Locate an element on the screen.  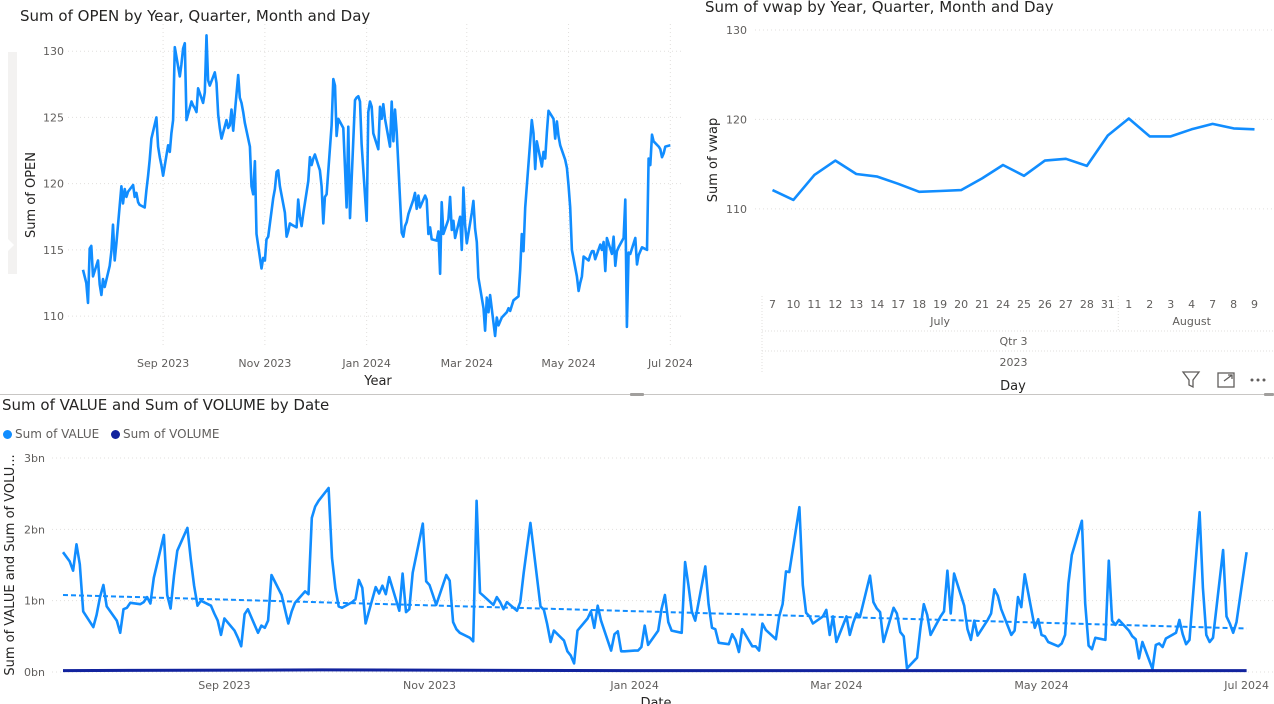
y-tick-label: 3bn is located at coordinates (34, 458).